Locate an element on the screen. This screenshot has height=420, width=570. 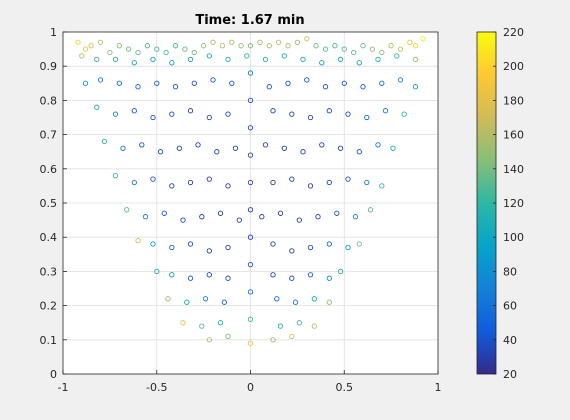
colorbar-tick-label: 120 is located at coordinates (513, 203).